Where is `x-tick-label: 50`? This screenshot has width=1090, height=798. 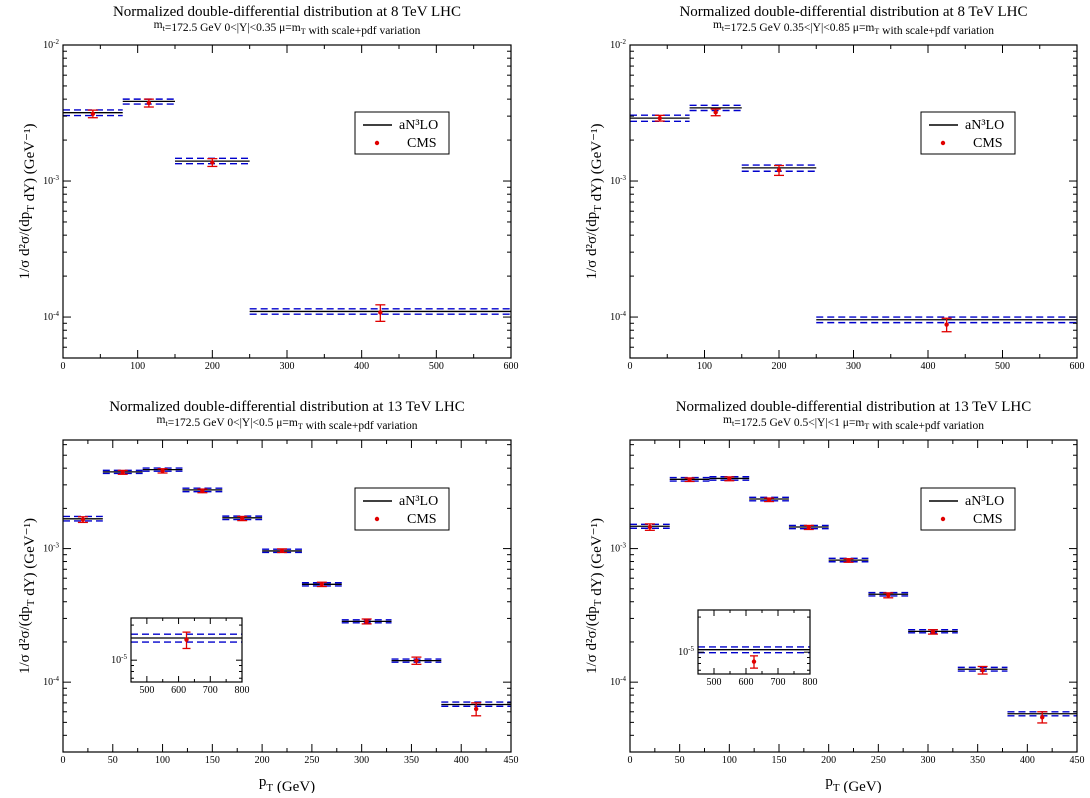 x-tick-label: 50 is located at coordinates (680, 760).